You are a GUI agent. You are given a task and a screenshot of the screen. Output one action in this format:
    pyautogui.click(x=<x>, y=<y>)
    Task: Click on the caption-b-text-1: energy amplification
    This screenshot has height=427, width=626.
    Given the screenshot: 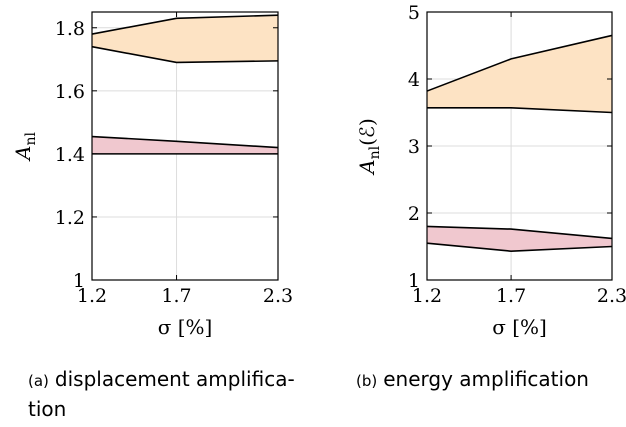 What is the action you would take?
    pyautogui.click(x=486, y=379)
    